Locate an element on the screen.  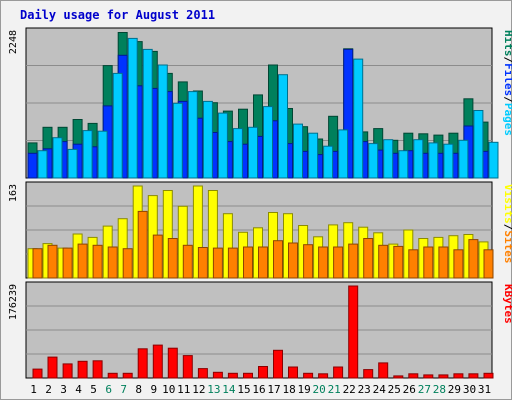
x-tick-label-day-23: 23 is located at coordinates (364, 389).